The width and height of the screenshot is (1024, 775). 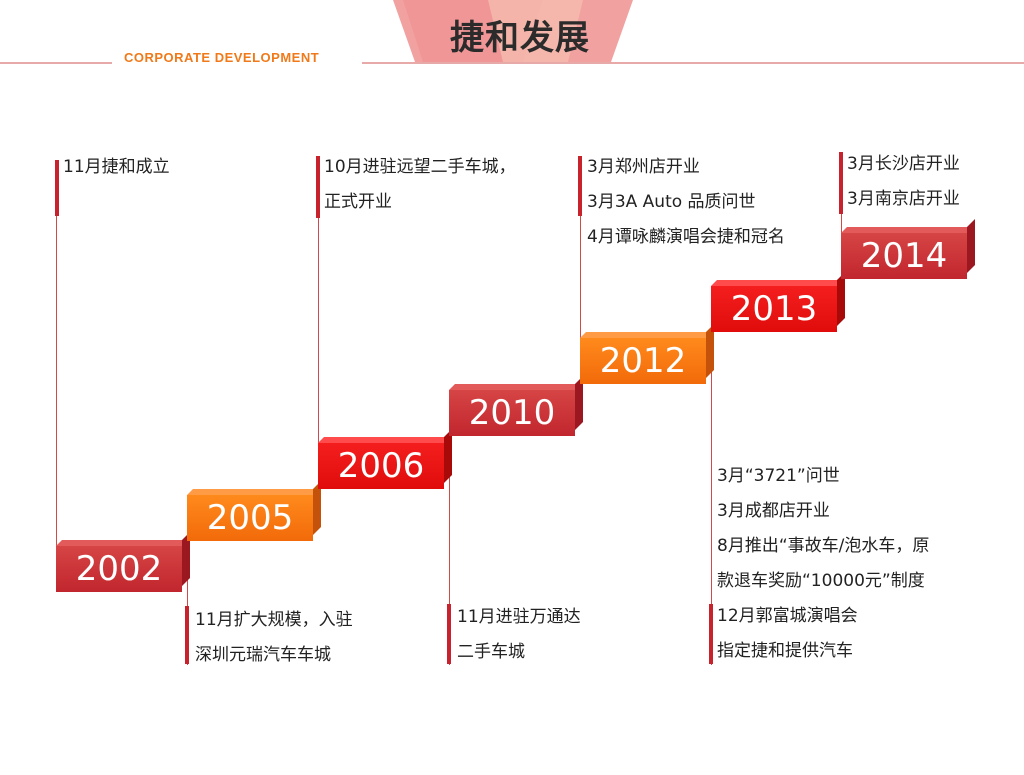 What do you see at coordinates (821, 581) in the screenshot?
I see `milestone-line: 款退车奖励“10000元”制度` at bounding box center [821, 581].